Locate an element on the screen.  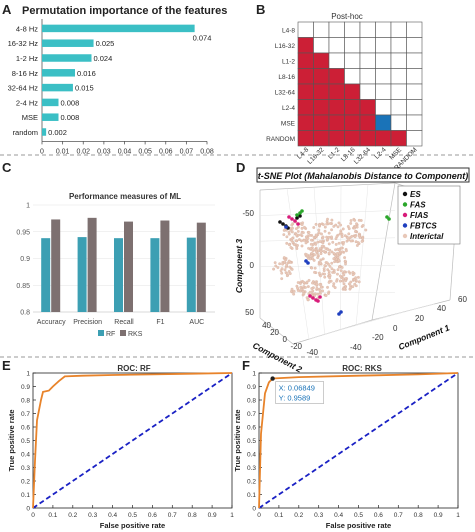
panel-b-row-label: L1-2 is located at coordinates (288, 61).